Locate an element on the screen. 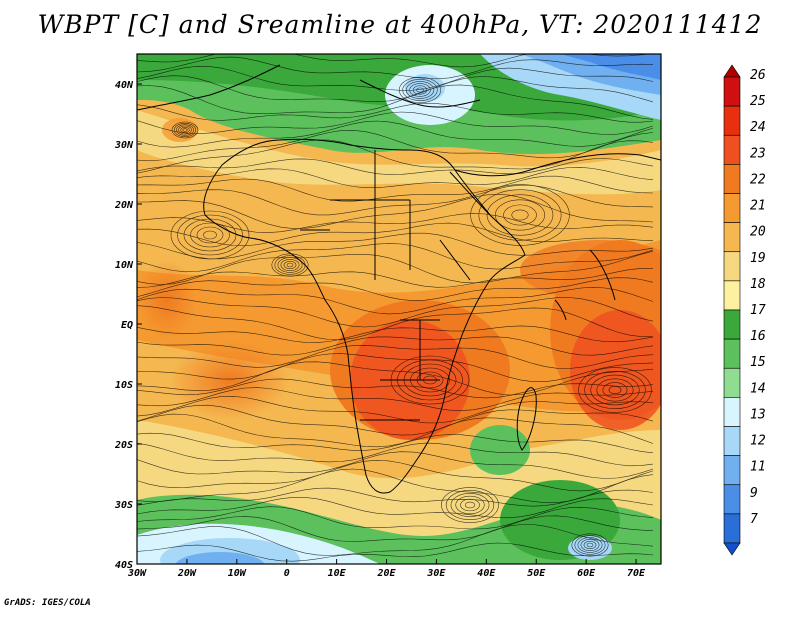  x-tick-label: 30W is located at coordinates (137, 573).